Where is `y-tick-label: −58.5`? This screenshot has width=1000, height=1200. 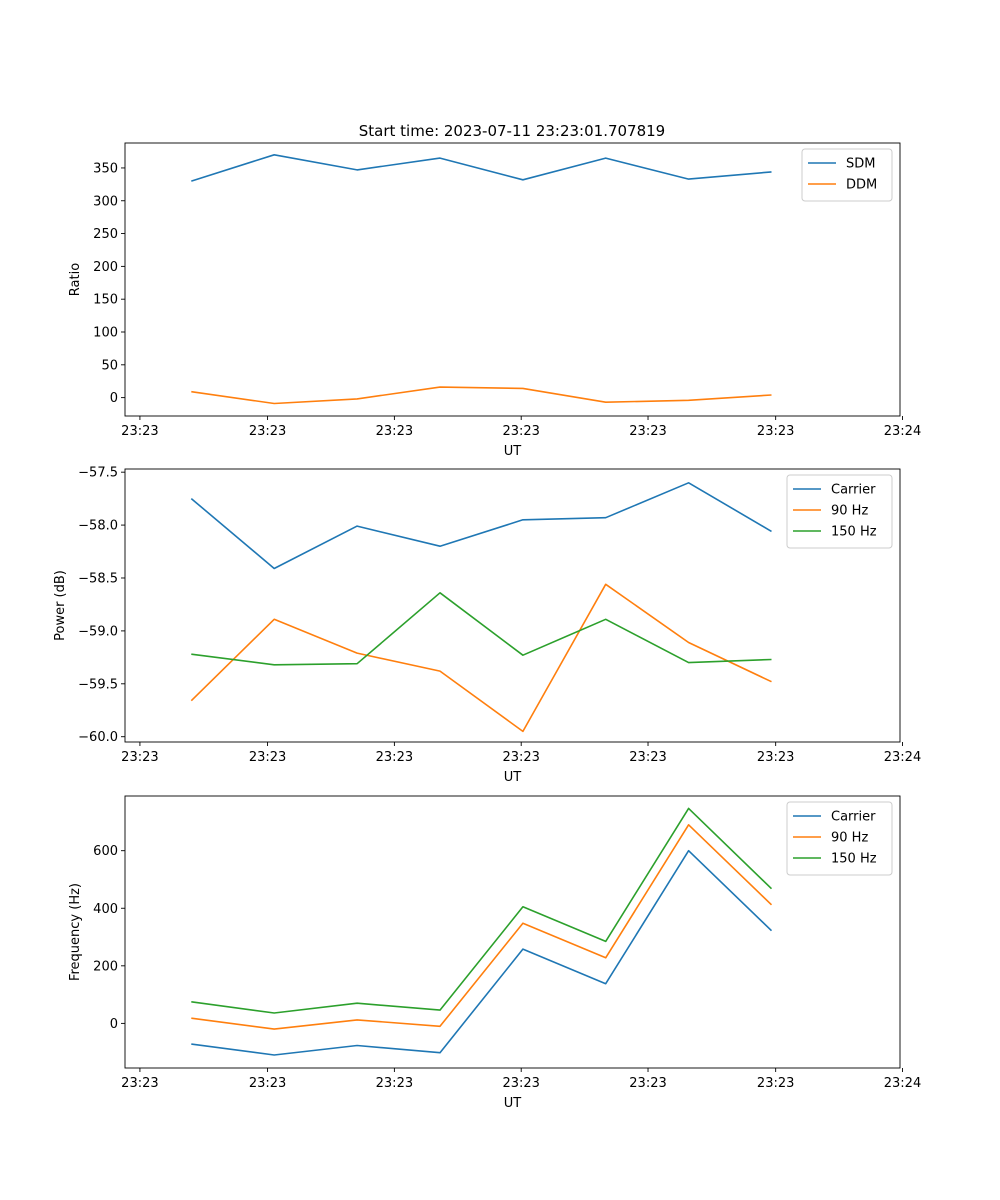 y-tick-label: −58.5 is located at coordinates (98, 578).